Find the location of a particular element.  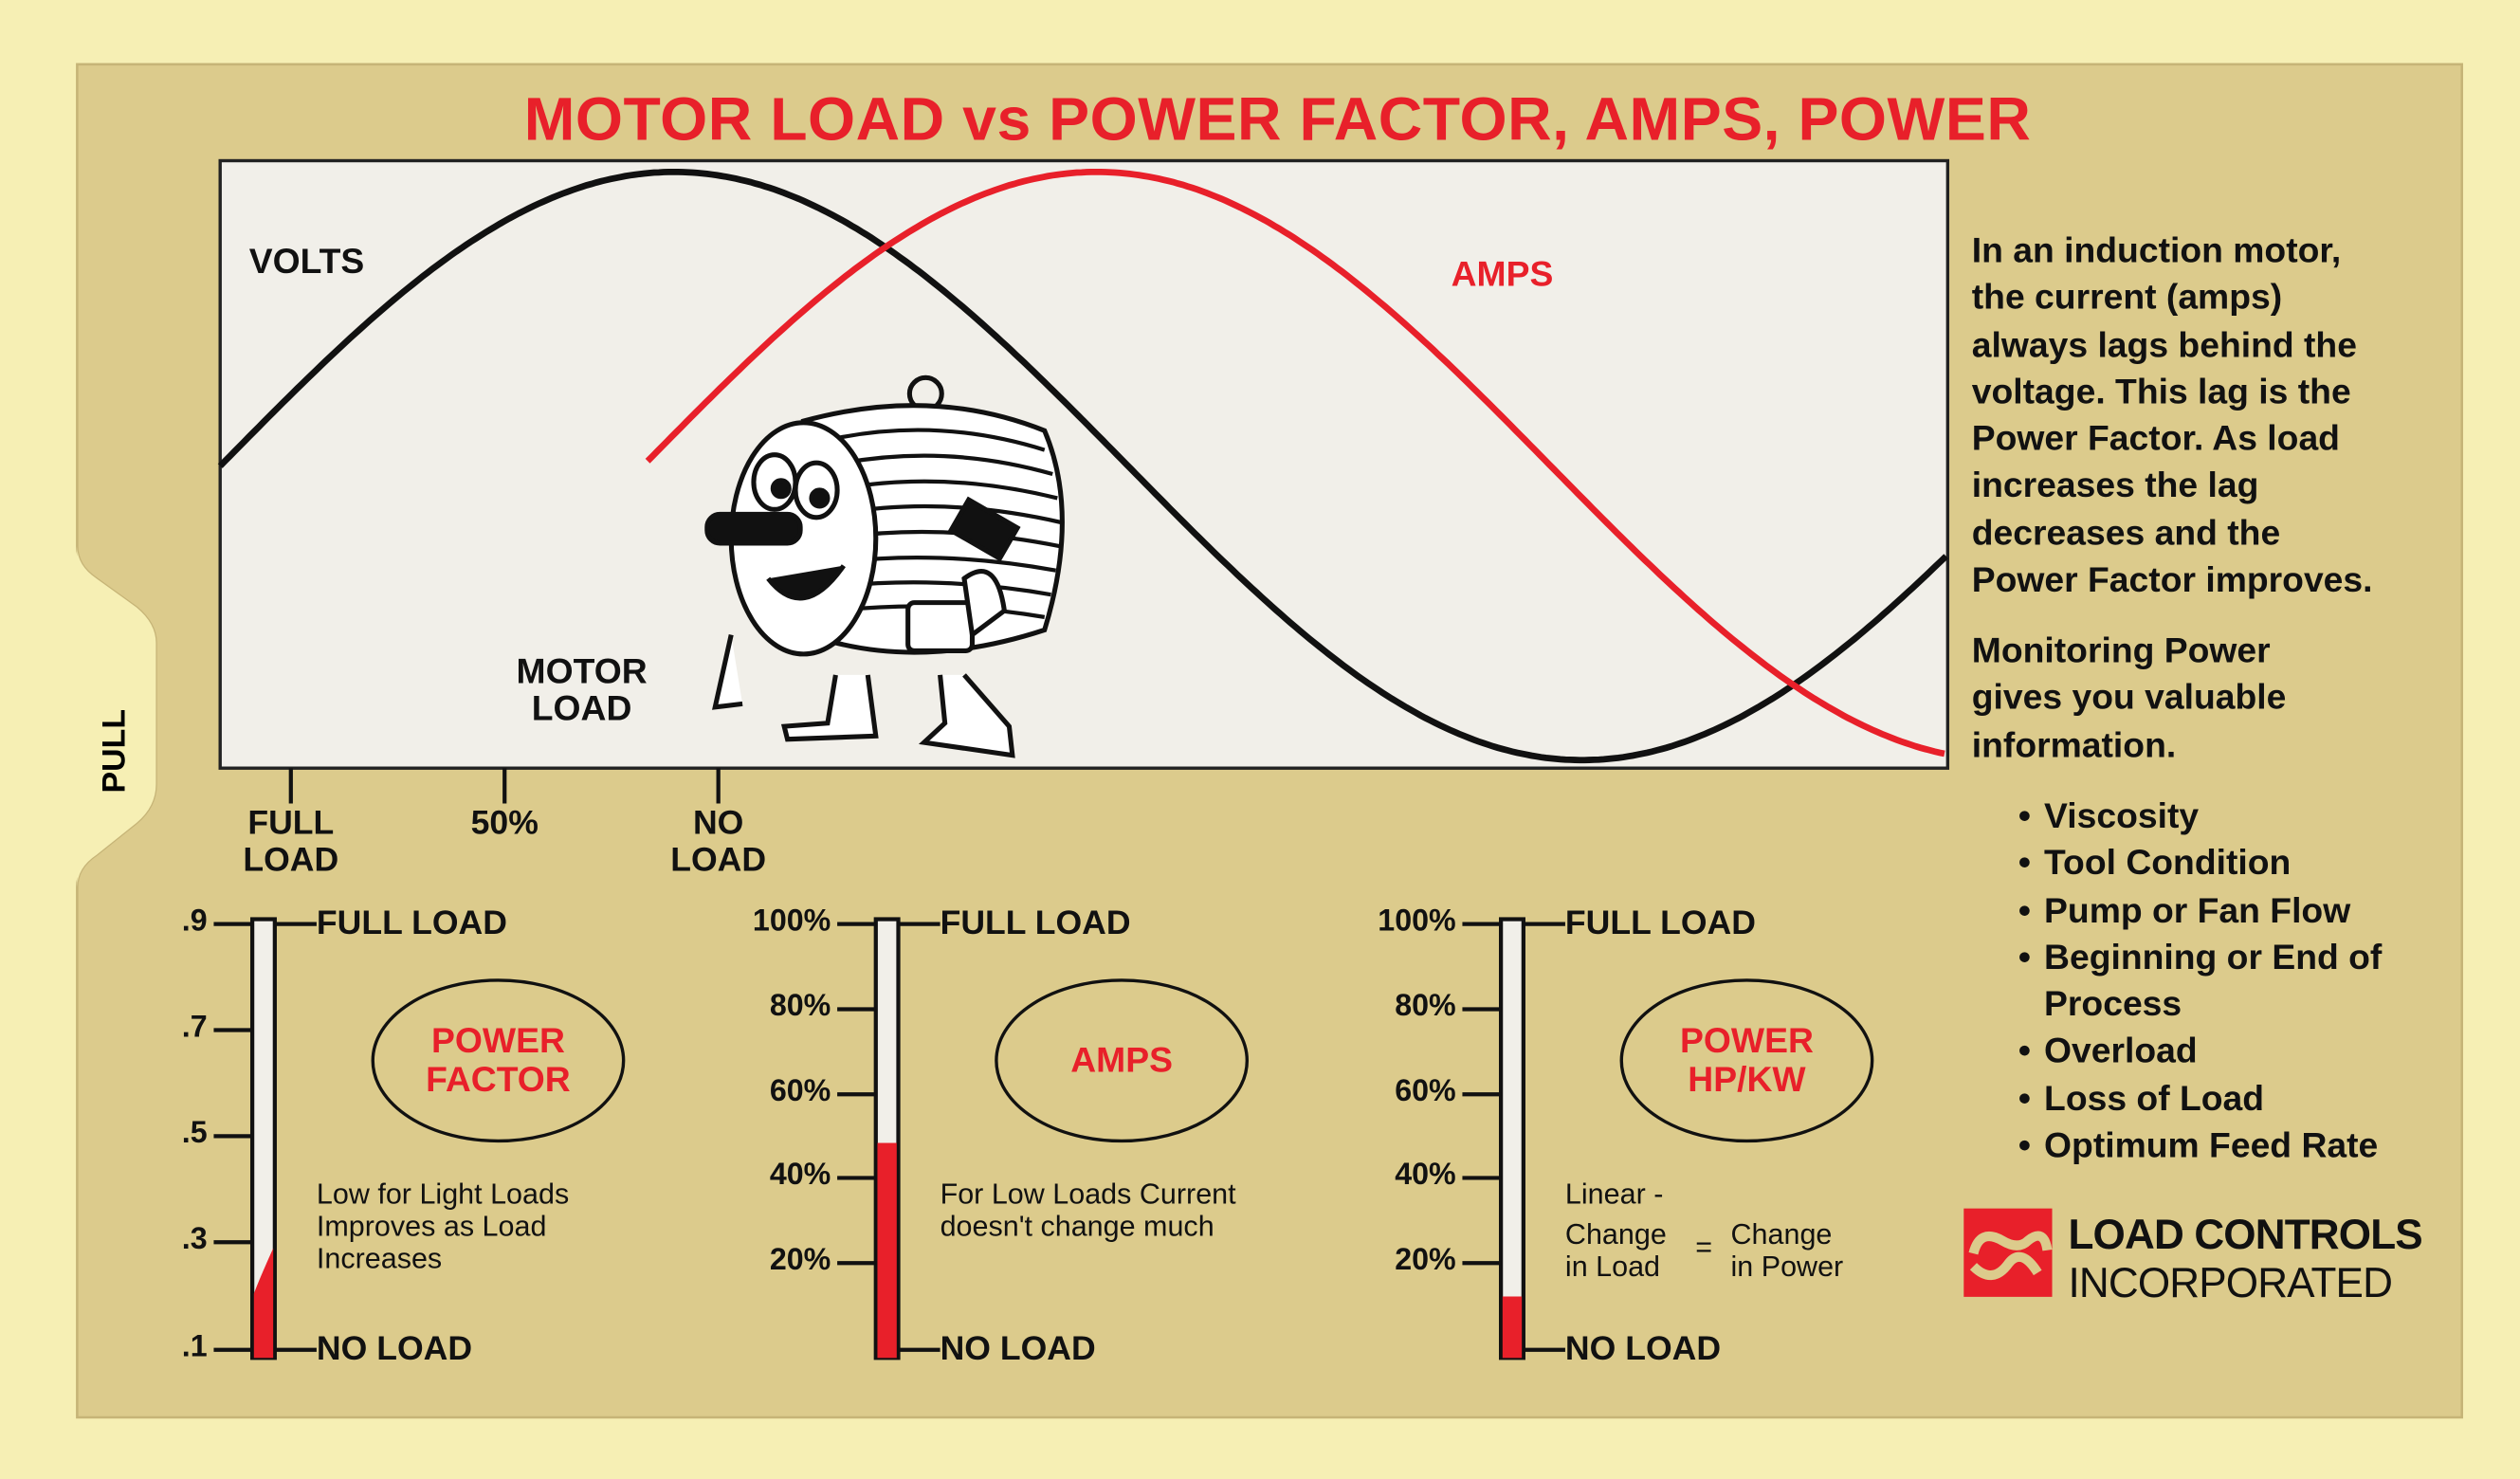

gauge-tick-label: .7 is located at coordinates (195, 1028).